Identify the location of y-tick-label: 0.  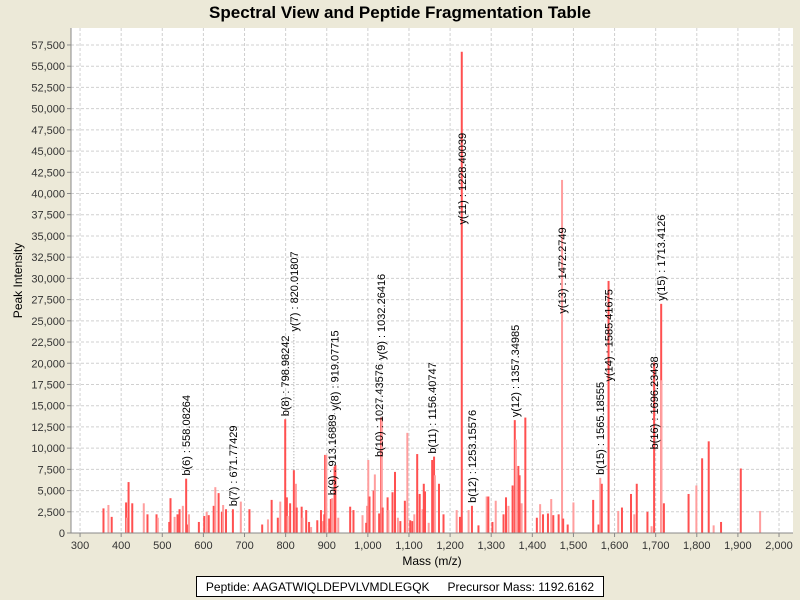
(62, 534).